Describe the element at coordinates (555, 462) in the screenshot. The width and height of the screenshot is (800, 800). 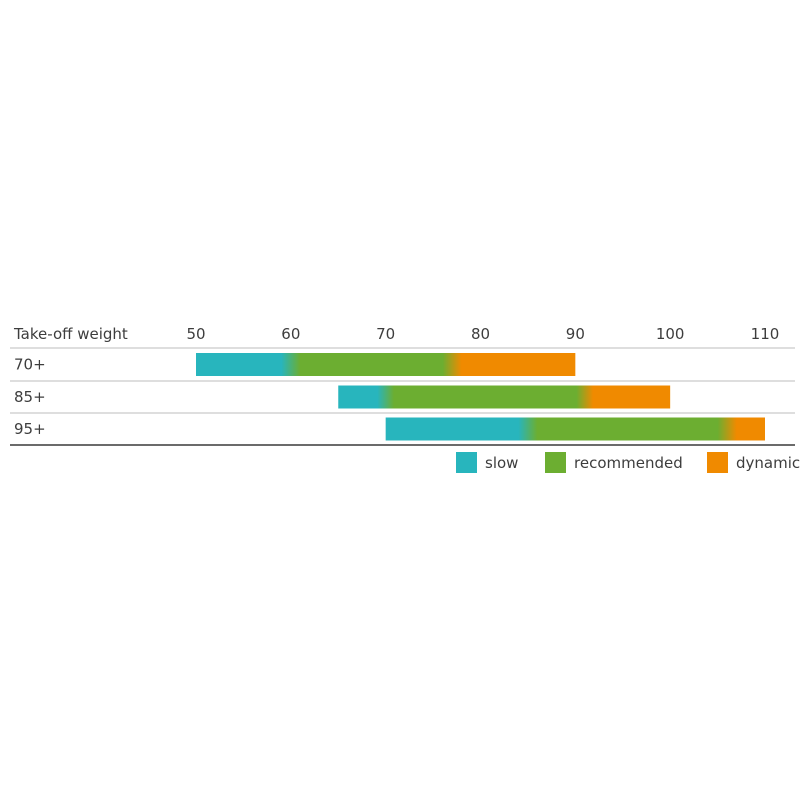
I see `legend-swatch-recommended` at that location.